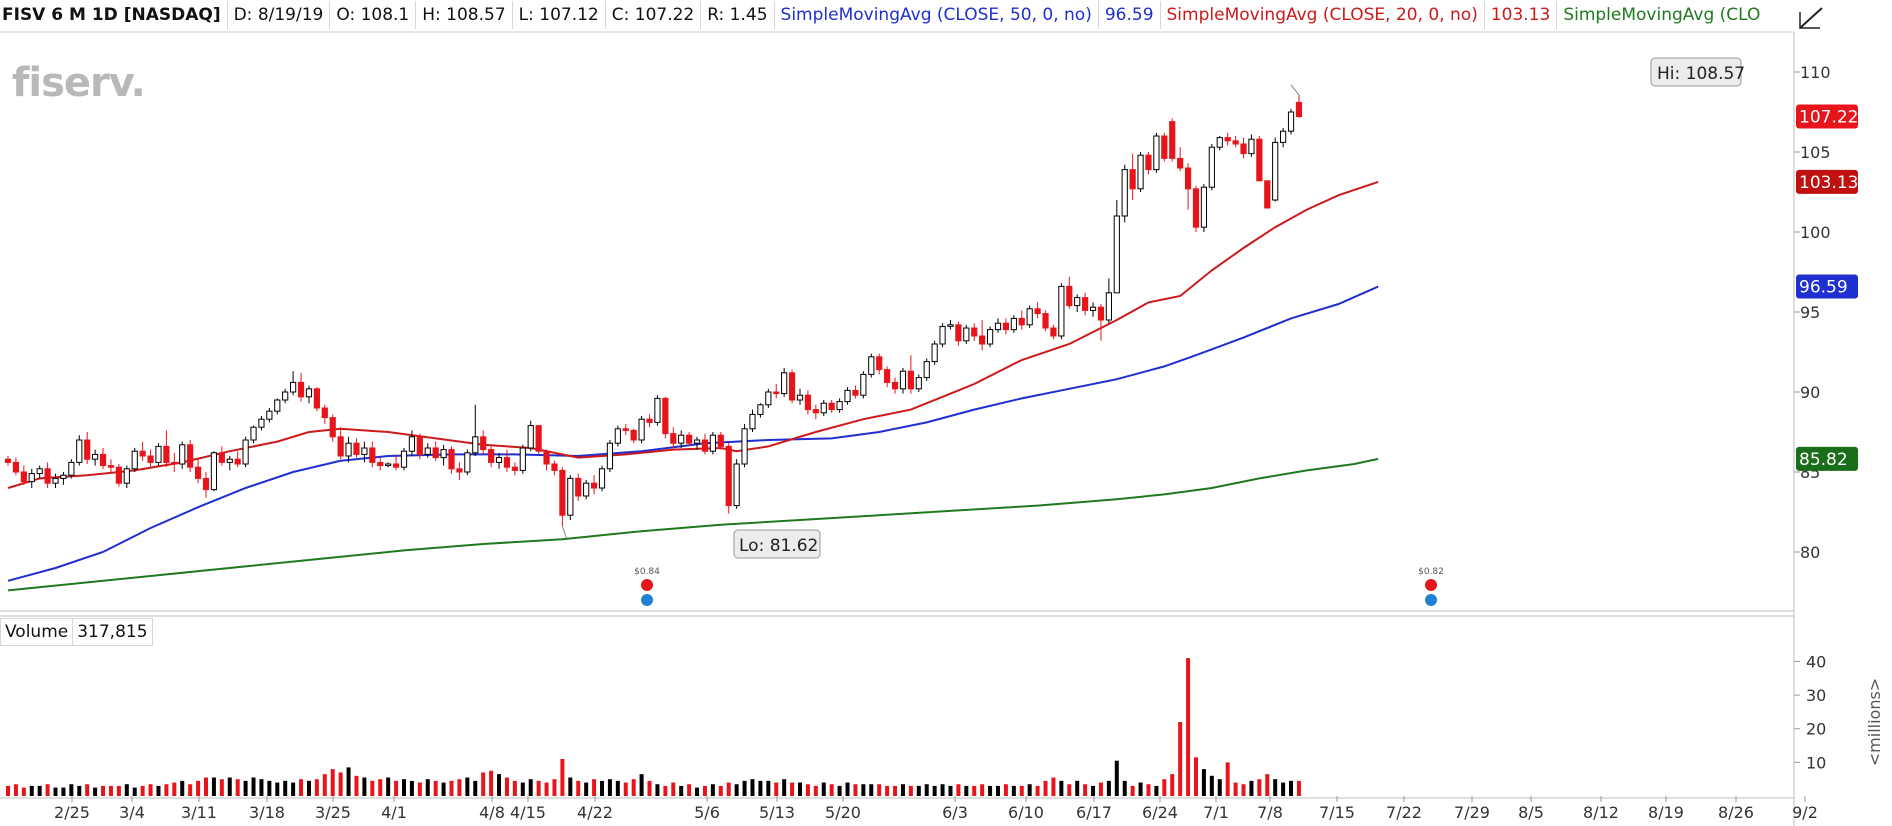  I want to click on sma200-study-label: SimpleMovingAvg (CLOSE, 200, 0, no), so click(1658, 15).